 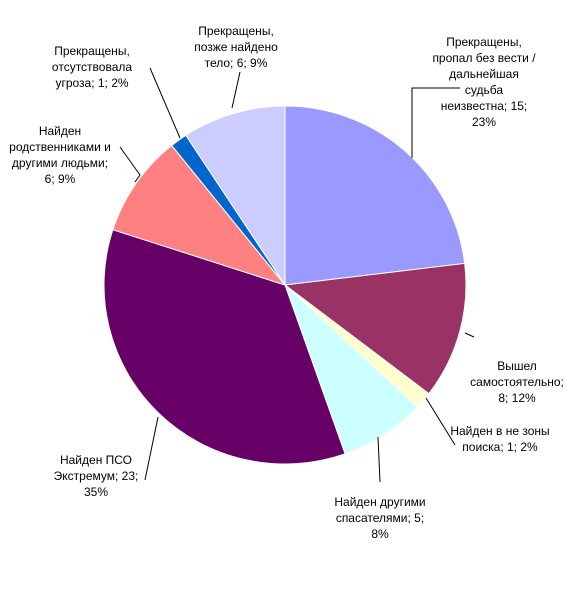 I want to click on slice-label-line: самостоятельно;, so click(x=517, y=382).